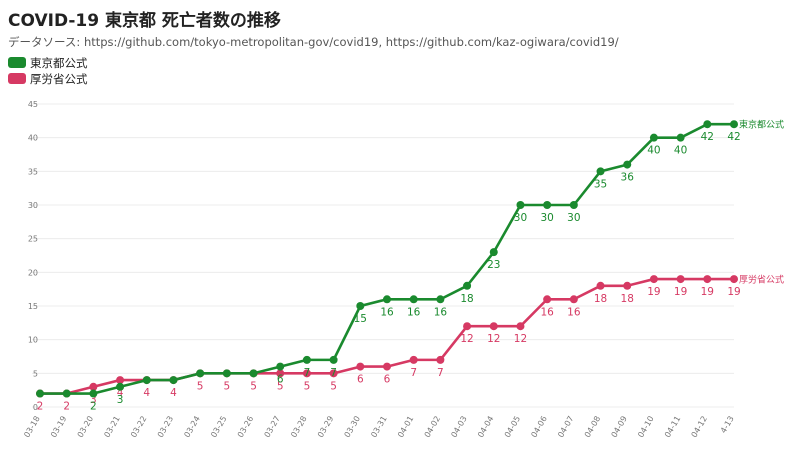  I want to click on y-tick-label: 0, so click(35, 407).